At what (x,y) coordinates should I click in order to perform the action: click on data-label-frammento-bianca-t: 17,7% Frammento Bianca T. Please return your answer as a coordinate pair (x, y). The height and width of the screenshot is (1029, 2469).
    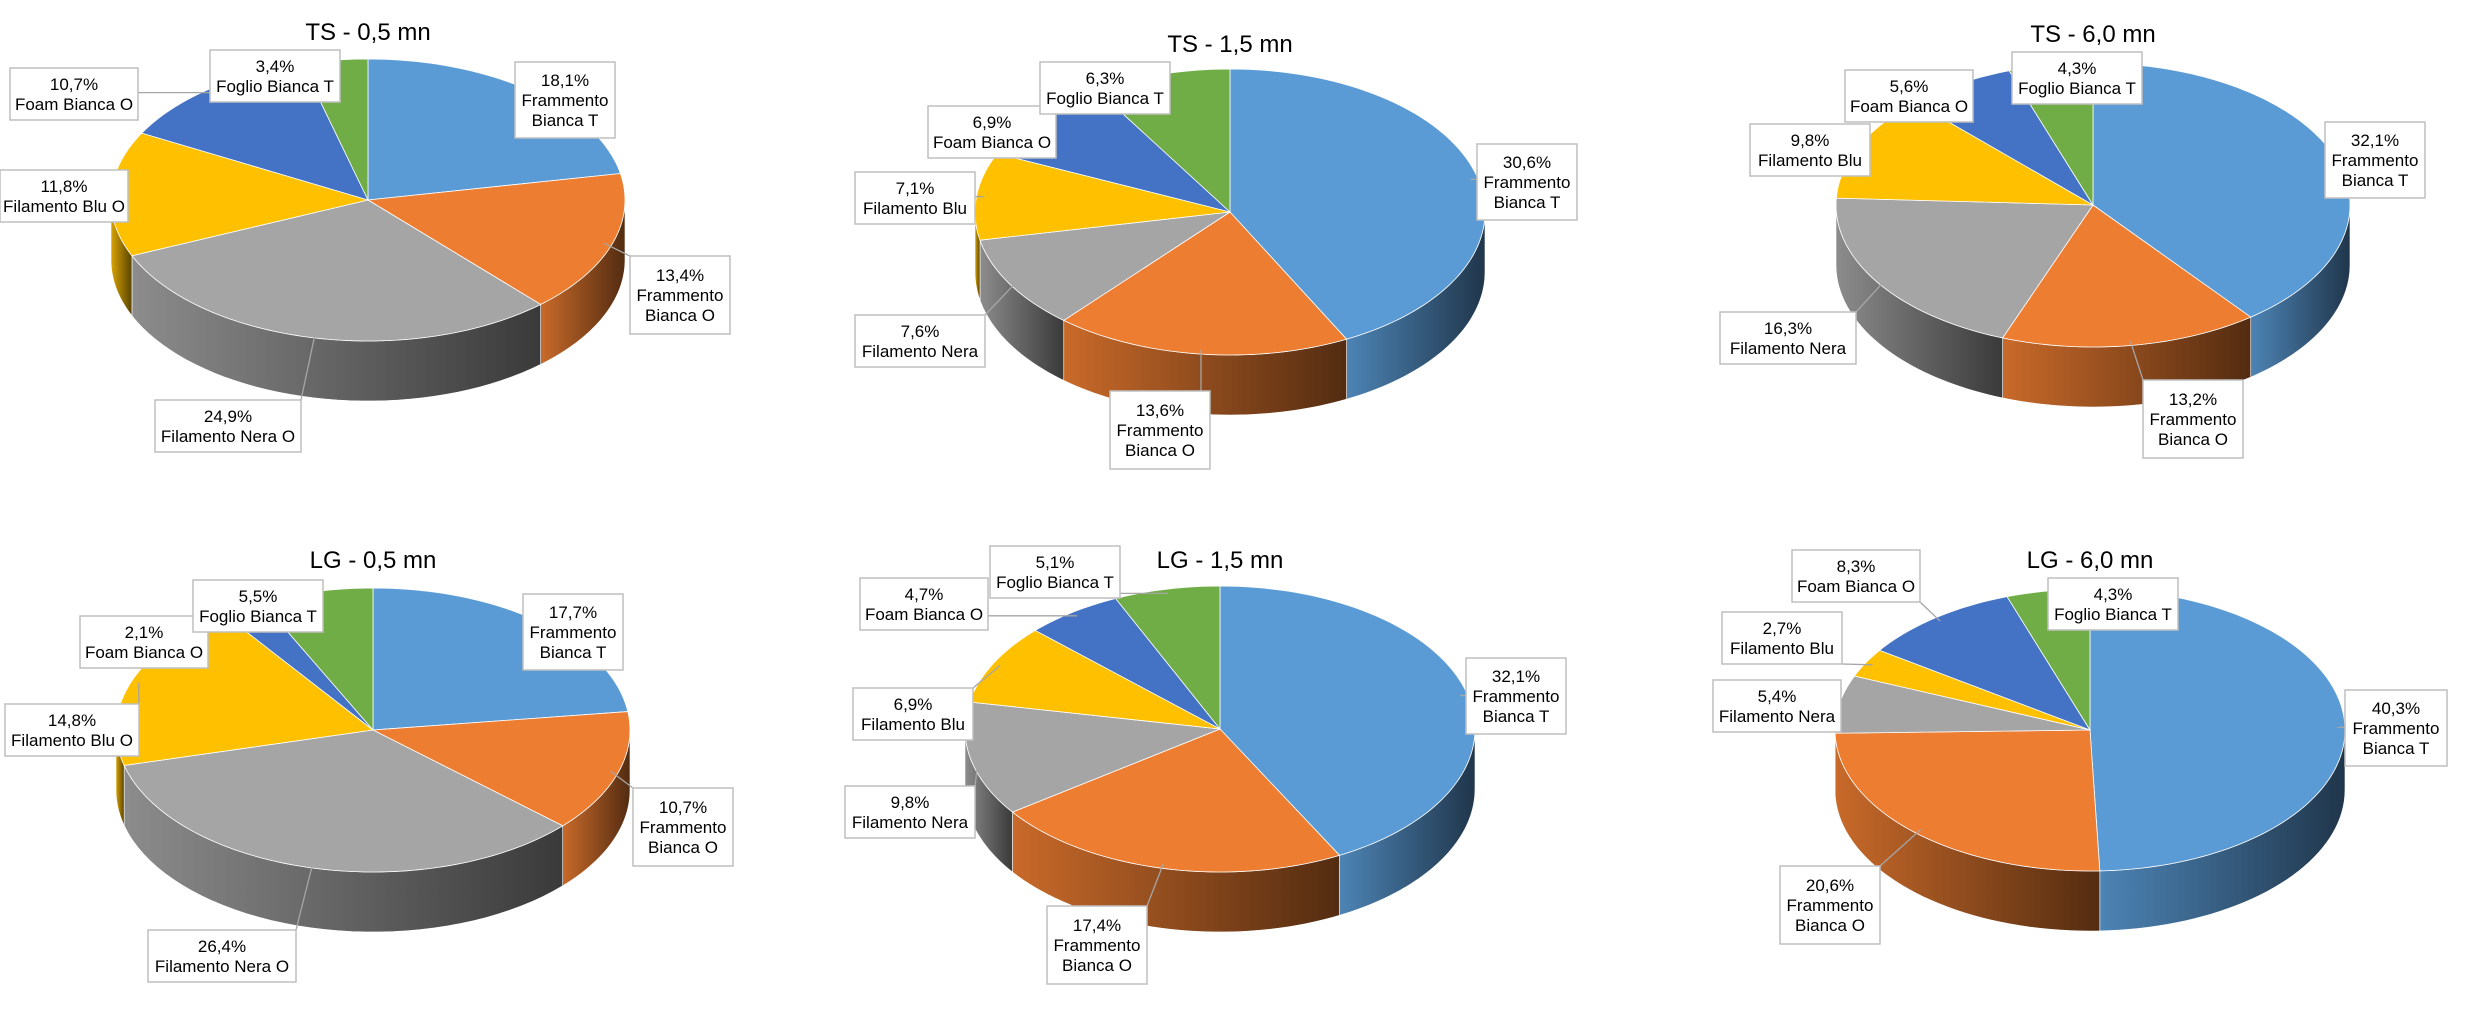
    Looking at the image, I should click on (573, 632).